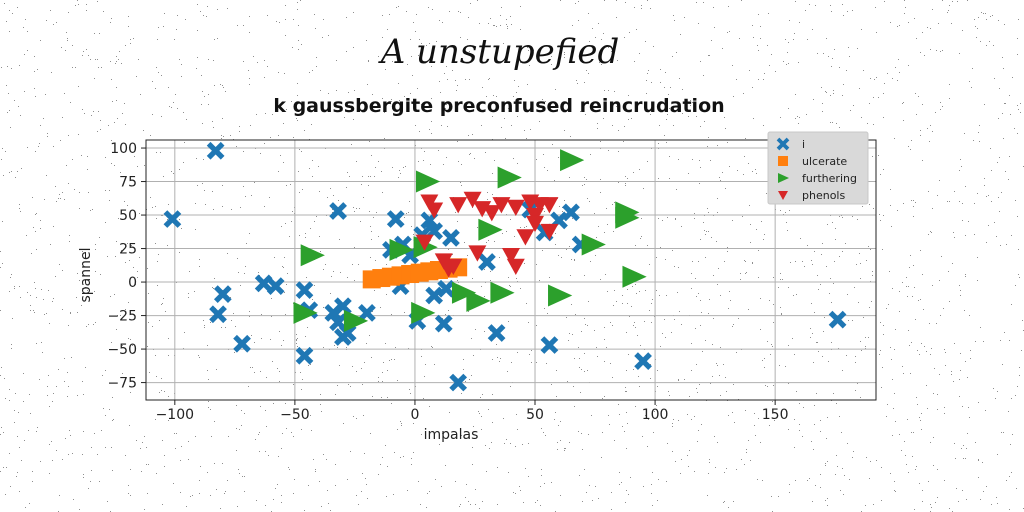 This screenshot has width=1024, height=512. I want to click on y-tick-label: −75, so click(122, 384).